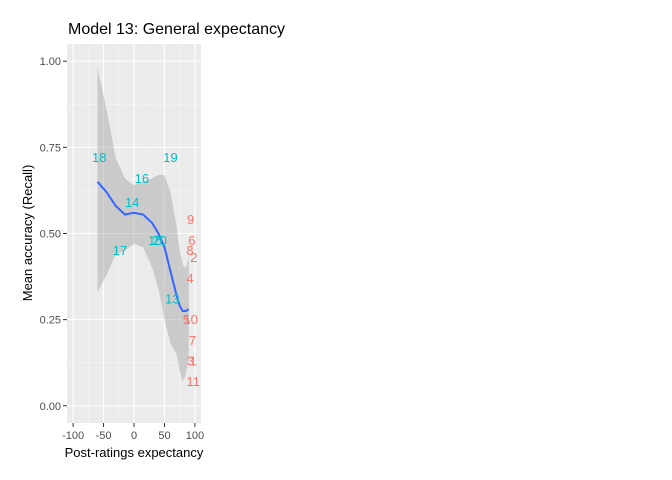  Describe the element at coordinates (132, 202) in the screenshot. I see `point-label: 14` at that location.